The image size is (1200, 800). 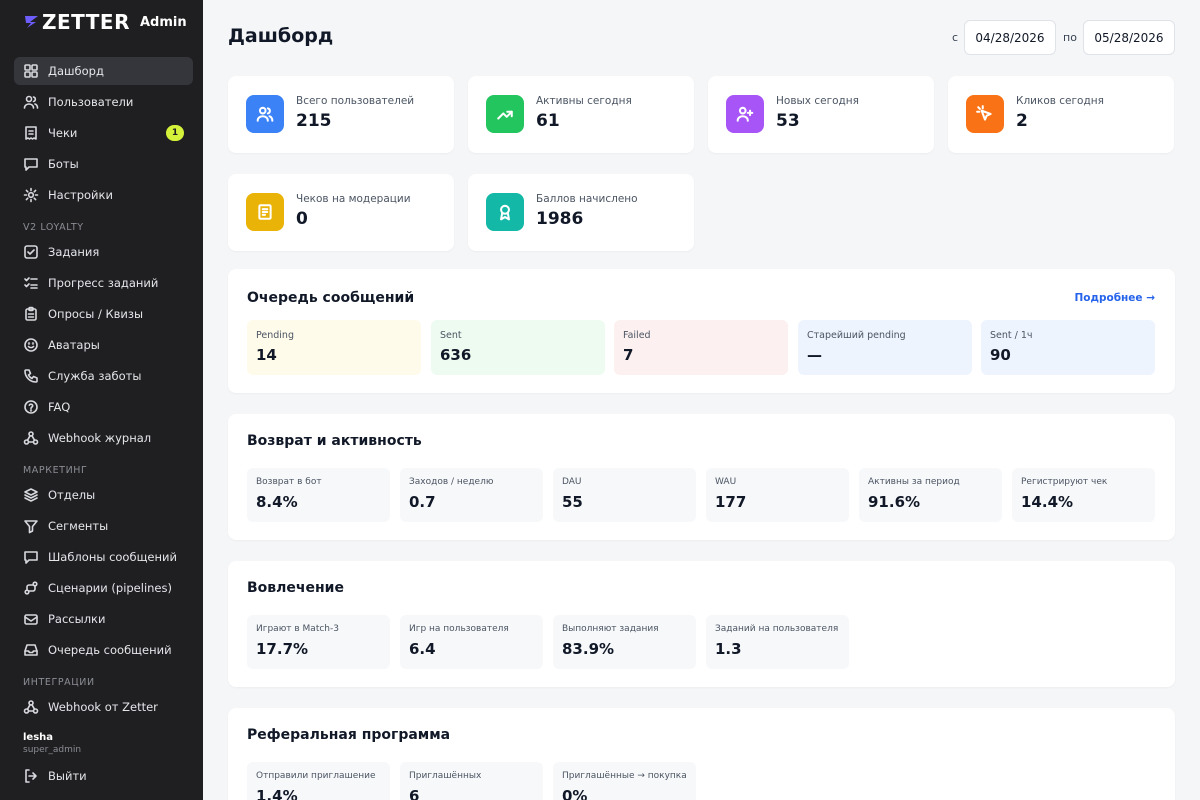 I want to click on sidebar-item-pipelines: Сценарии (pipelines), so click(x=103, y=588).